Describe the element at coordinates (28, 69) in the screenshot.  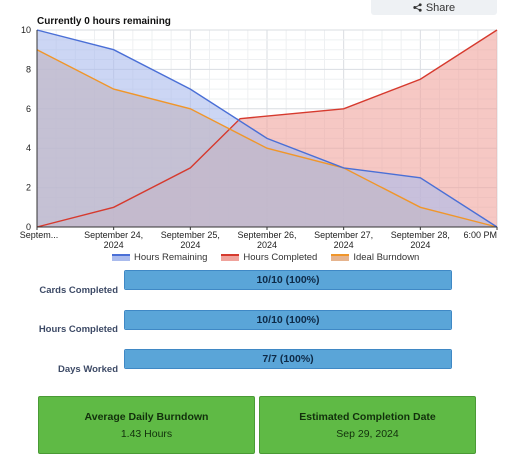
I see `y-tick-label: 8` at that location.